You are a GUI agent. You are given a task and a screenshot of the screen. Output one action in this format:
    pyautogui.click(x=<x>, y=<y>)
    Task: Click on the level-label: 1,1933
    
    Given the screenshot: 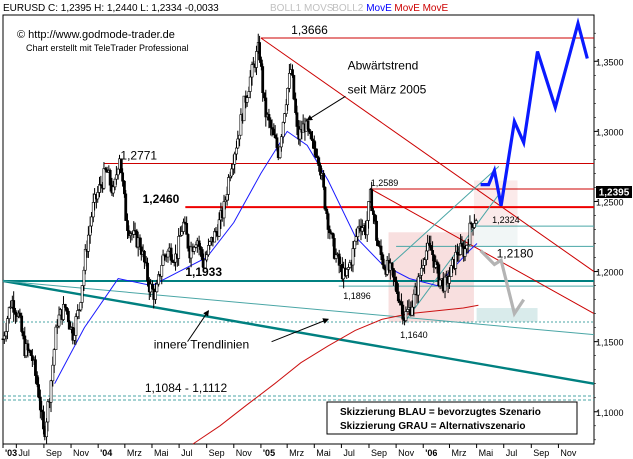 What is the action you would take?
    pyautogui.click(x=203, y=272)
    